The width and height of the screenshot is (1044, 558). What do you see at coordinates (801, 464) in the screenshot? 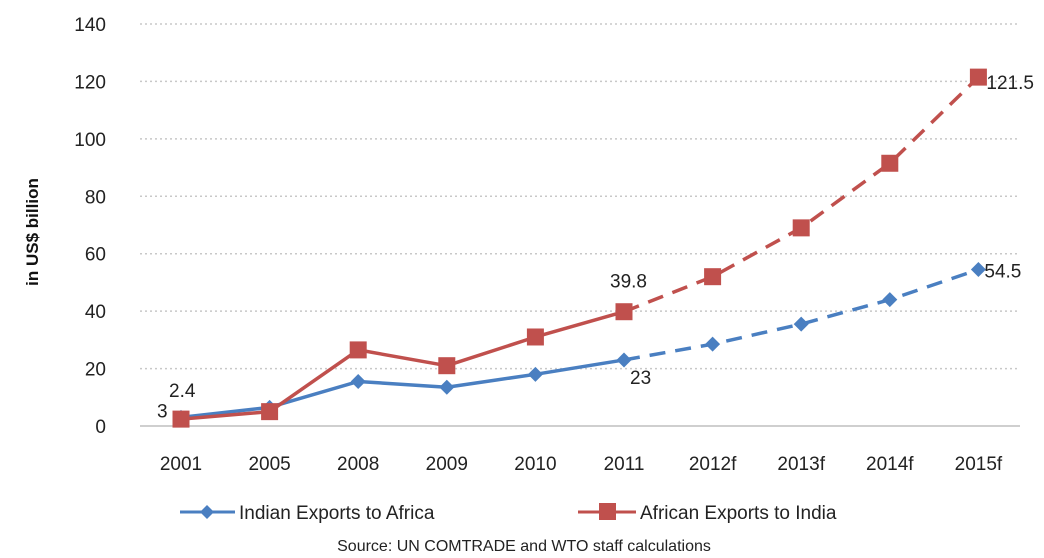
I see `x-tick-label: 2013f` at bounding box center [801, 464].